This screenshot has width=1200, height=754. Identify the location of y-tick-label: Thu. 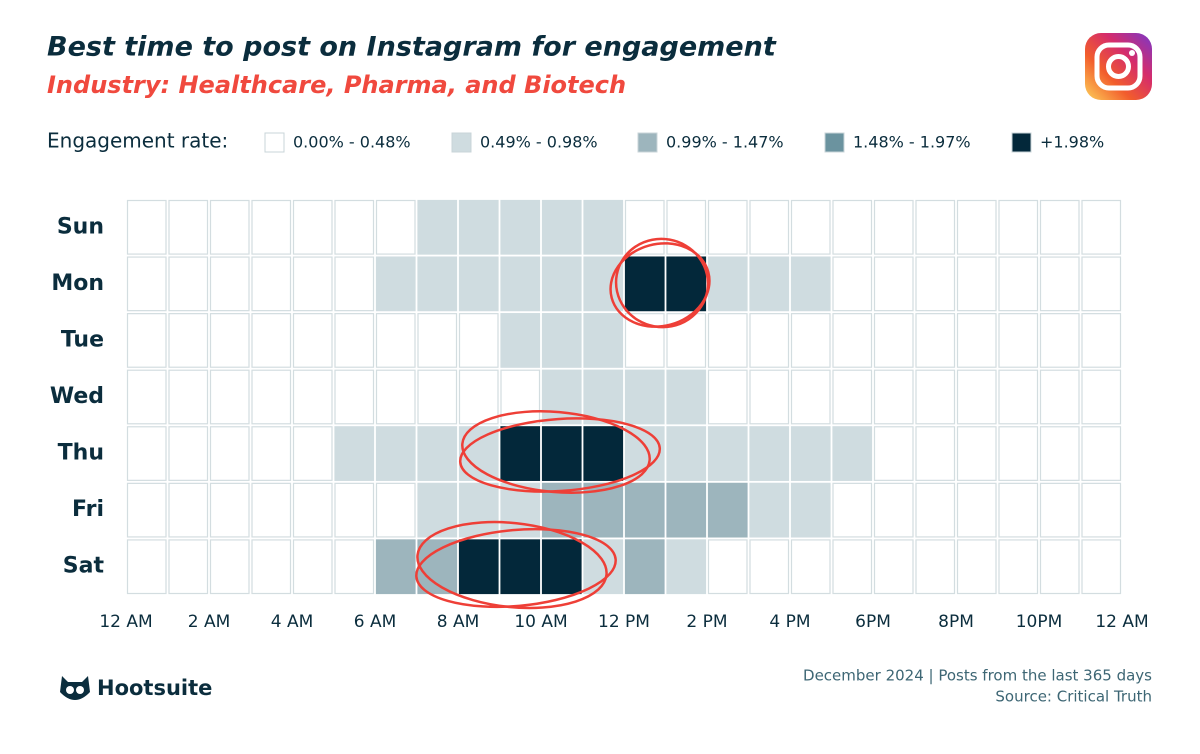
(81, 453).